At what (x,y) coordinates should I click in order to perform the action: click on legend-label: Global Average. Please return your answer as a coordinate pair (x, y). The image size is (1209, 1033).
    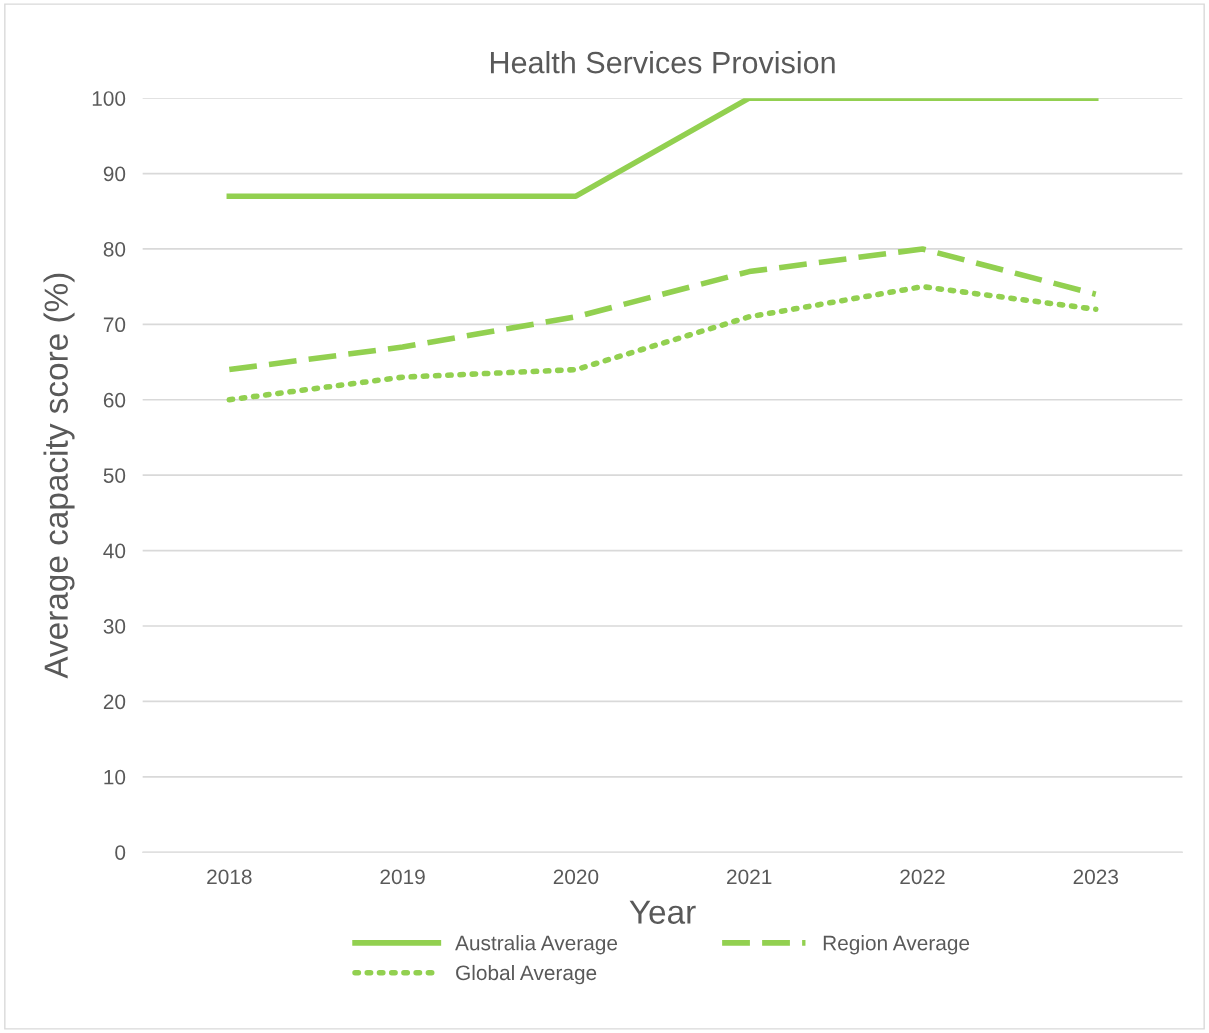
    Looking at the image, I should click on (526, 974).